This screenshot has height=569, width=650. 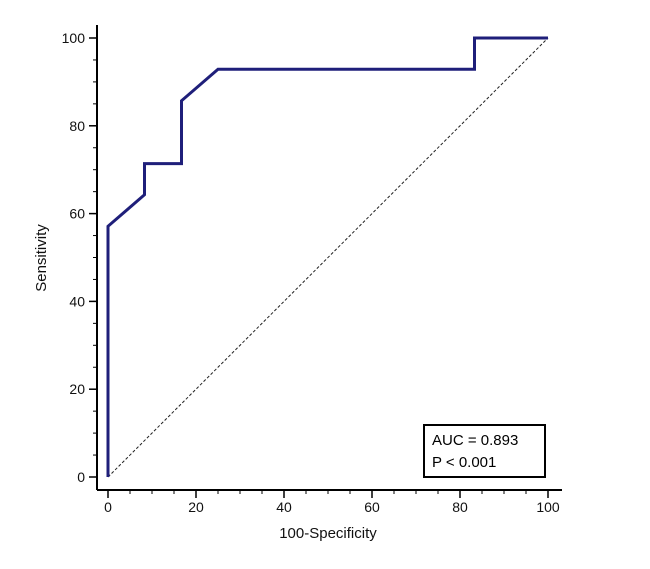 What do you see at coordinates (77, 214) in the screenshot?
I see `y-tick-label: 60` at bounding box center [77, 214].